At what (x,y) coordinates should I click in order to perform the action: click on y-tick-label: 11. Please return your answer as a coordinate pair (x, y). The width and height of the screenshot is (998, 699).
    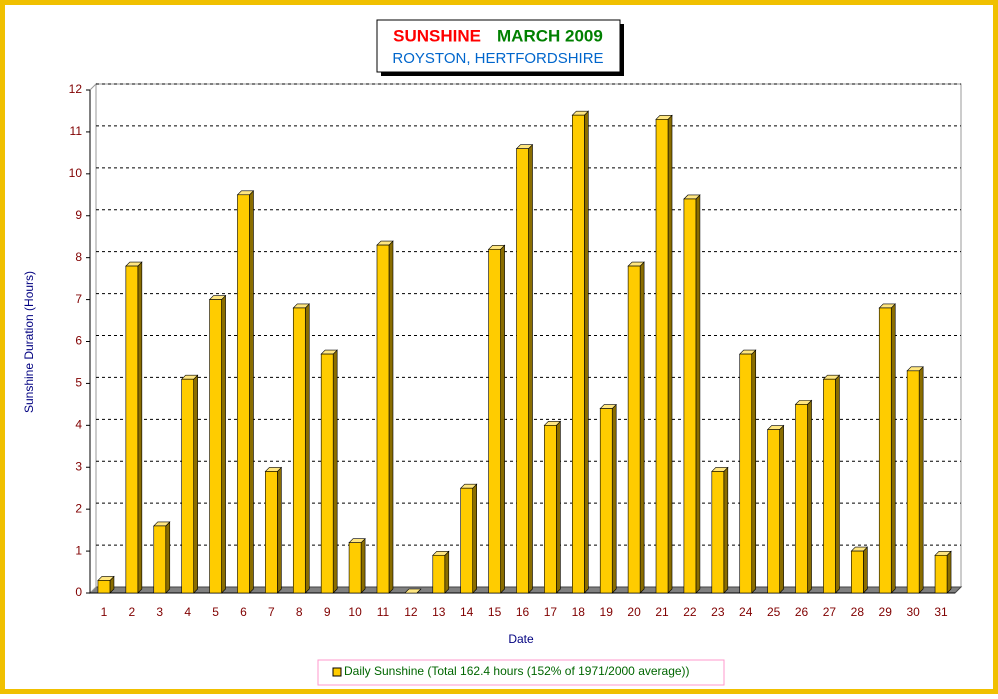
    Looking at the image, I should click on (76, 131).